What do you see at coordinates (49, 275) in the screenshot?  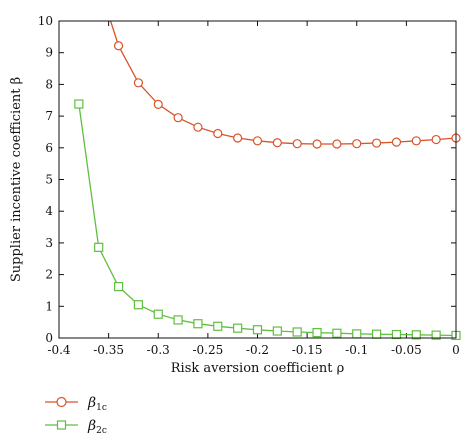 I see `y-tick-label: 2` at bounding box center [49, 275].